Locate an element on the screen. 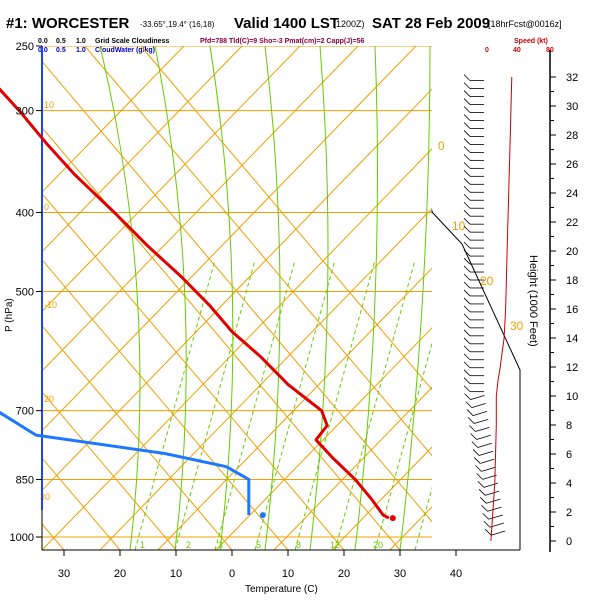 The height and width of the screenshot is (600, 600). pressure-tick-label: 400 is located at coordinates (25, 213).